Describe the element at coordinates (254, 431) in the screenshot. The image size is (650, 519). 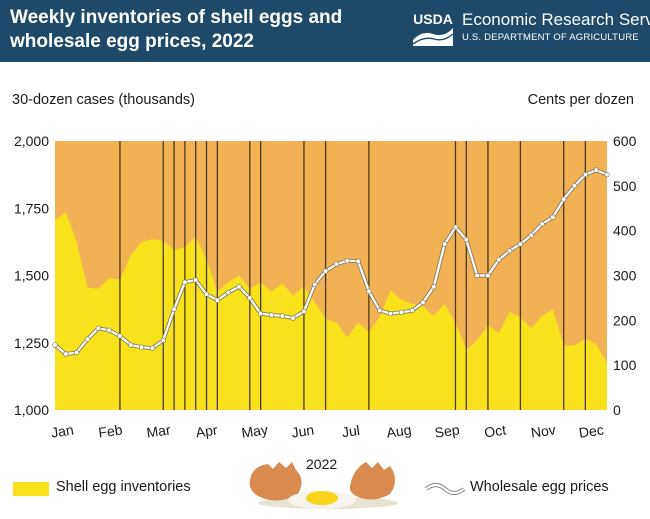
I see `x-month-label: May` at that location.